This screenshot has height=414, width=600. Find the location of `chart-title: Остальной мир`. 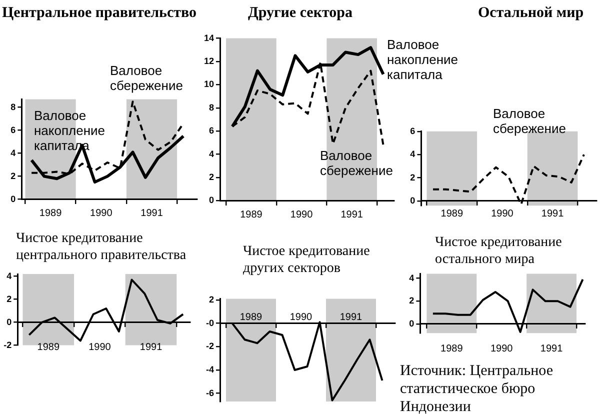

chart-title: Остальной мир is located at coordinates (531, 13).